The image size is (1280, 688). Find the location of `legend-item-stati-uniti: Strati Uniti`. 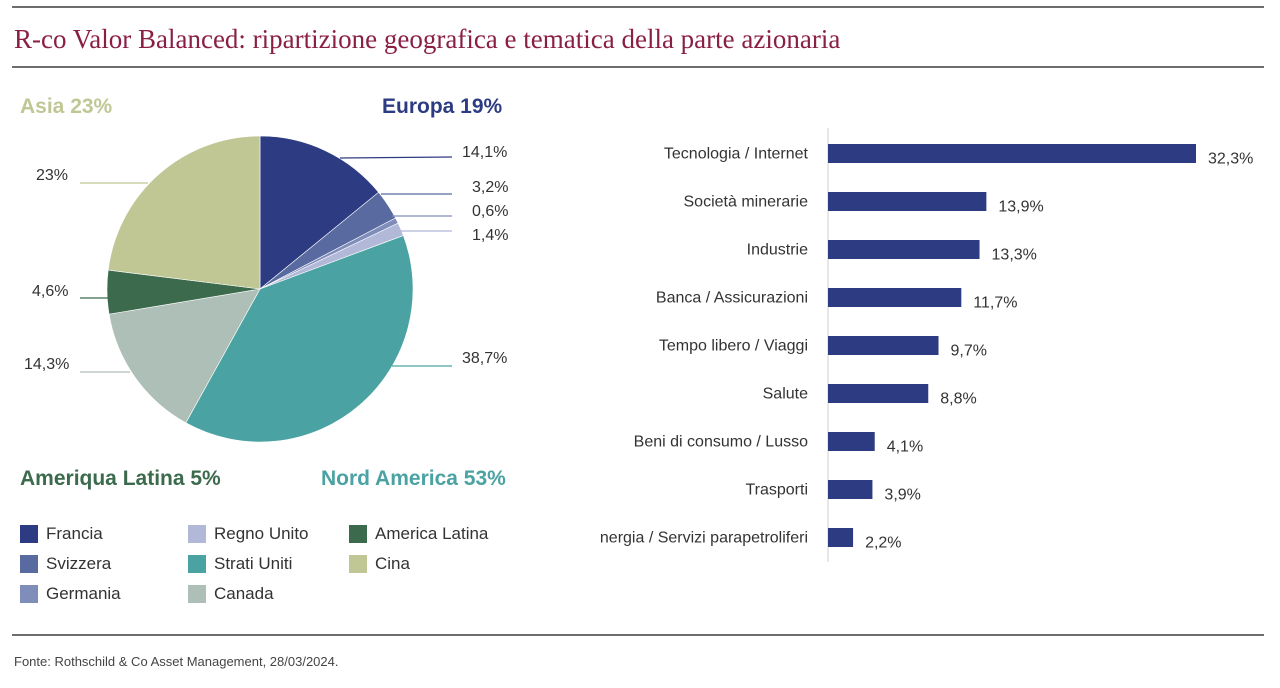

legend-item-stati-uniti: Strati Uniti is located at coordinates (240, 564).